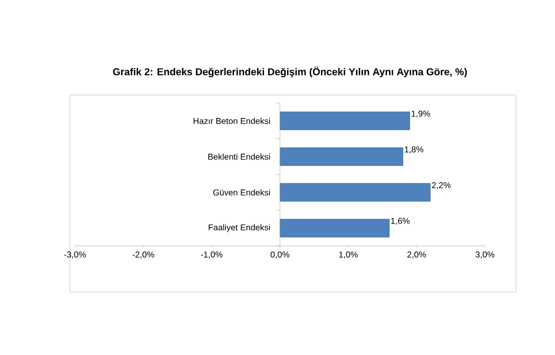 This screenshot has width=555, height=355. What do you see at coordinates (441, 186) in the screenshot?
I see `data-label: 2,2%` at bounding box center [441, 186].